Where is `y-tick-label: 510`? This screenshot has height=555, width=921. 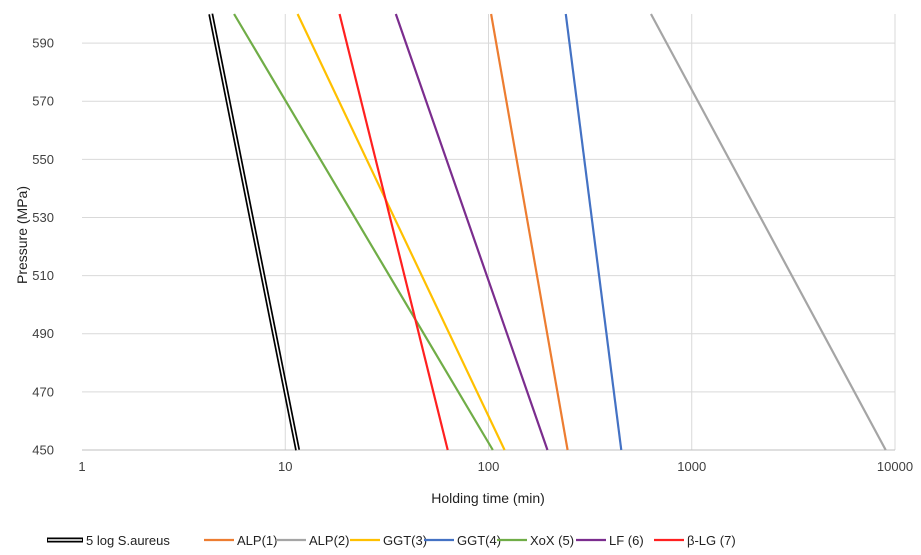
y-tick-label: 510 is located at coordinates (43, 275).